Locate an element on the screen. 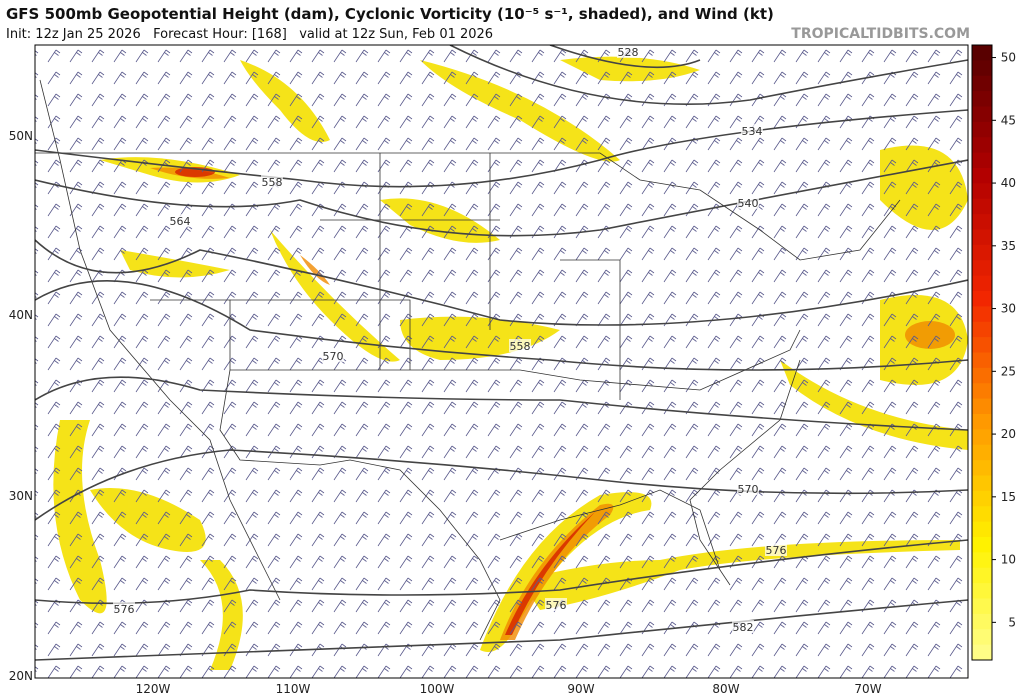 The image size is (1024, 700). colorbar-tick-label: 30 is located at coordinates (1008, 309).